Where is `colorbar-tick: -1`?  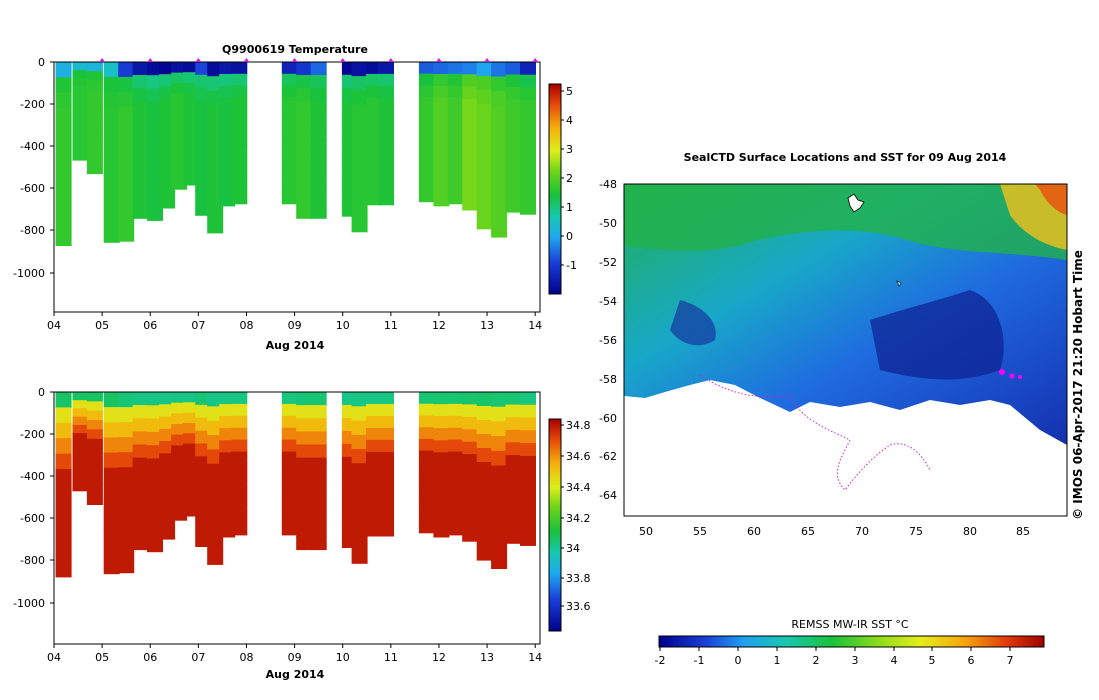 colorbar-tick: -1 is located at coordinates (699, 660).